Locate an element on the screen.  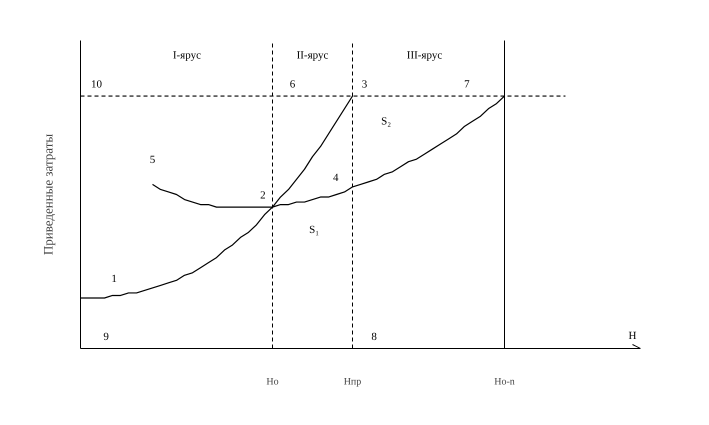
annotation: 2 is located at coordinates (263, 196).